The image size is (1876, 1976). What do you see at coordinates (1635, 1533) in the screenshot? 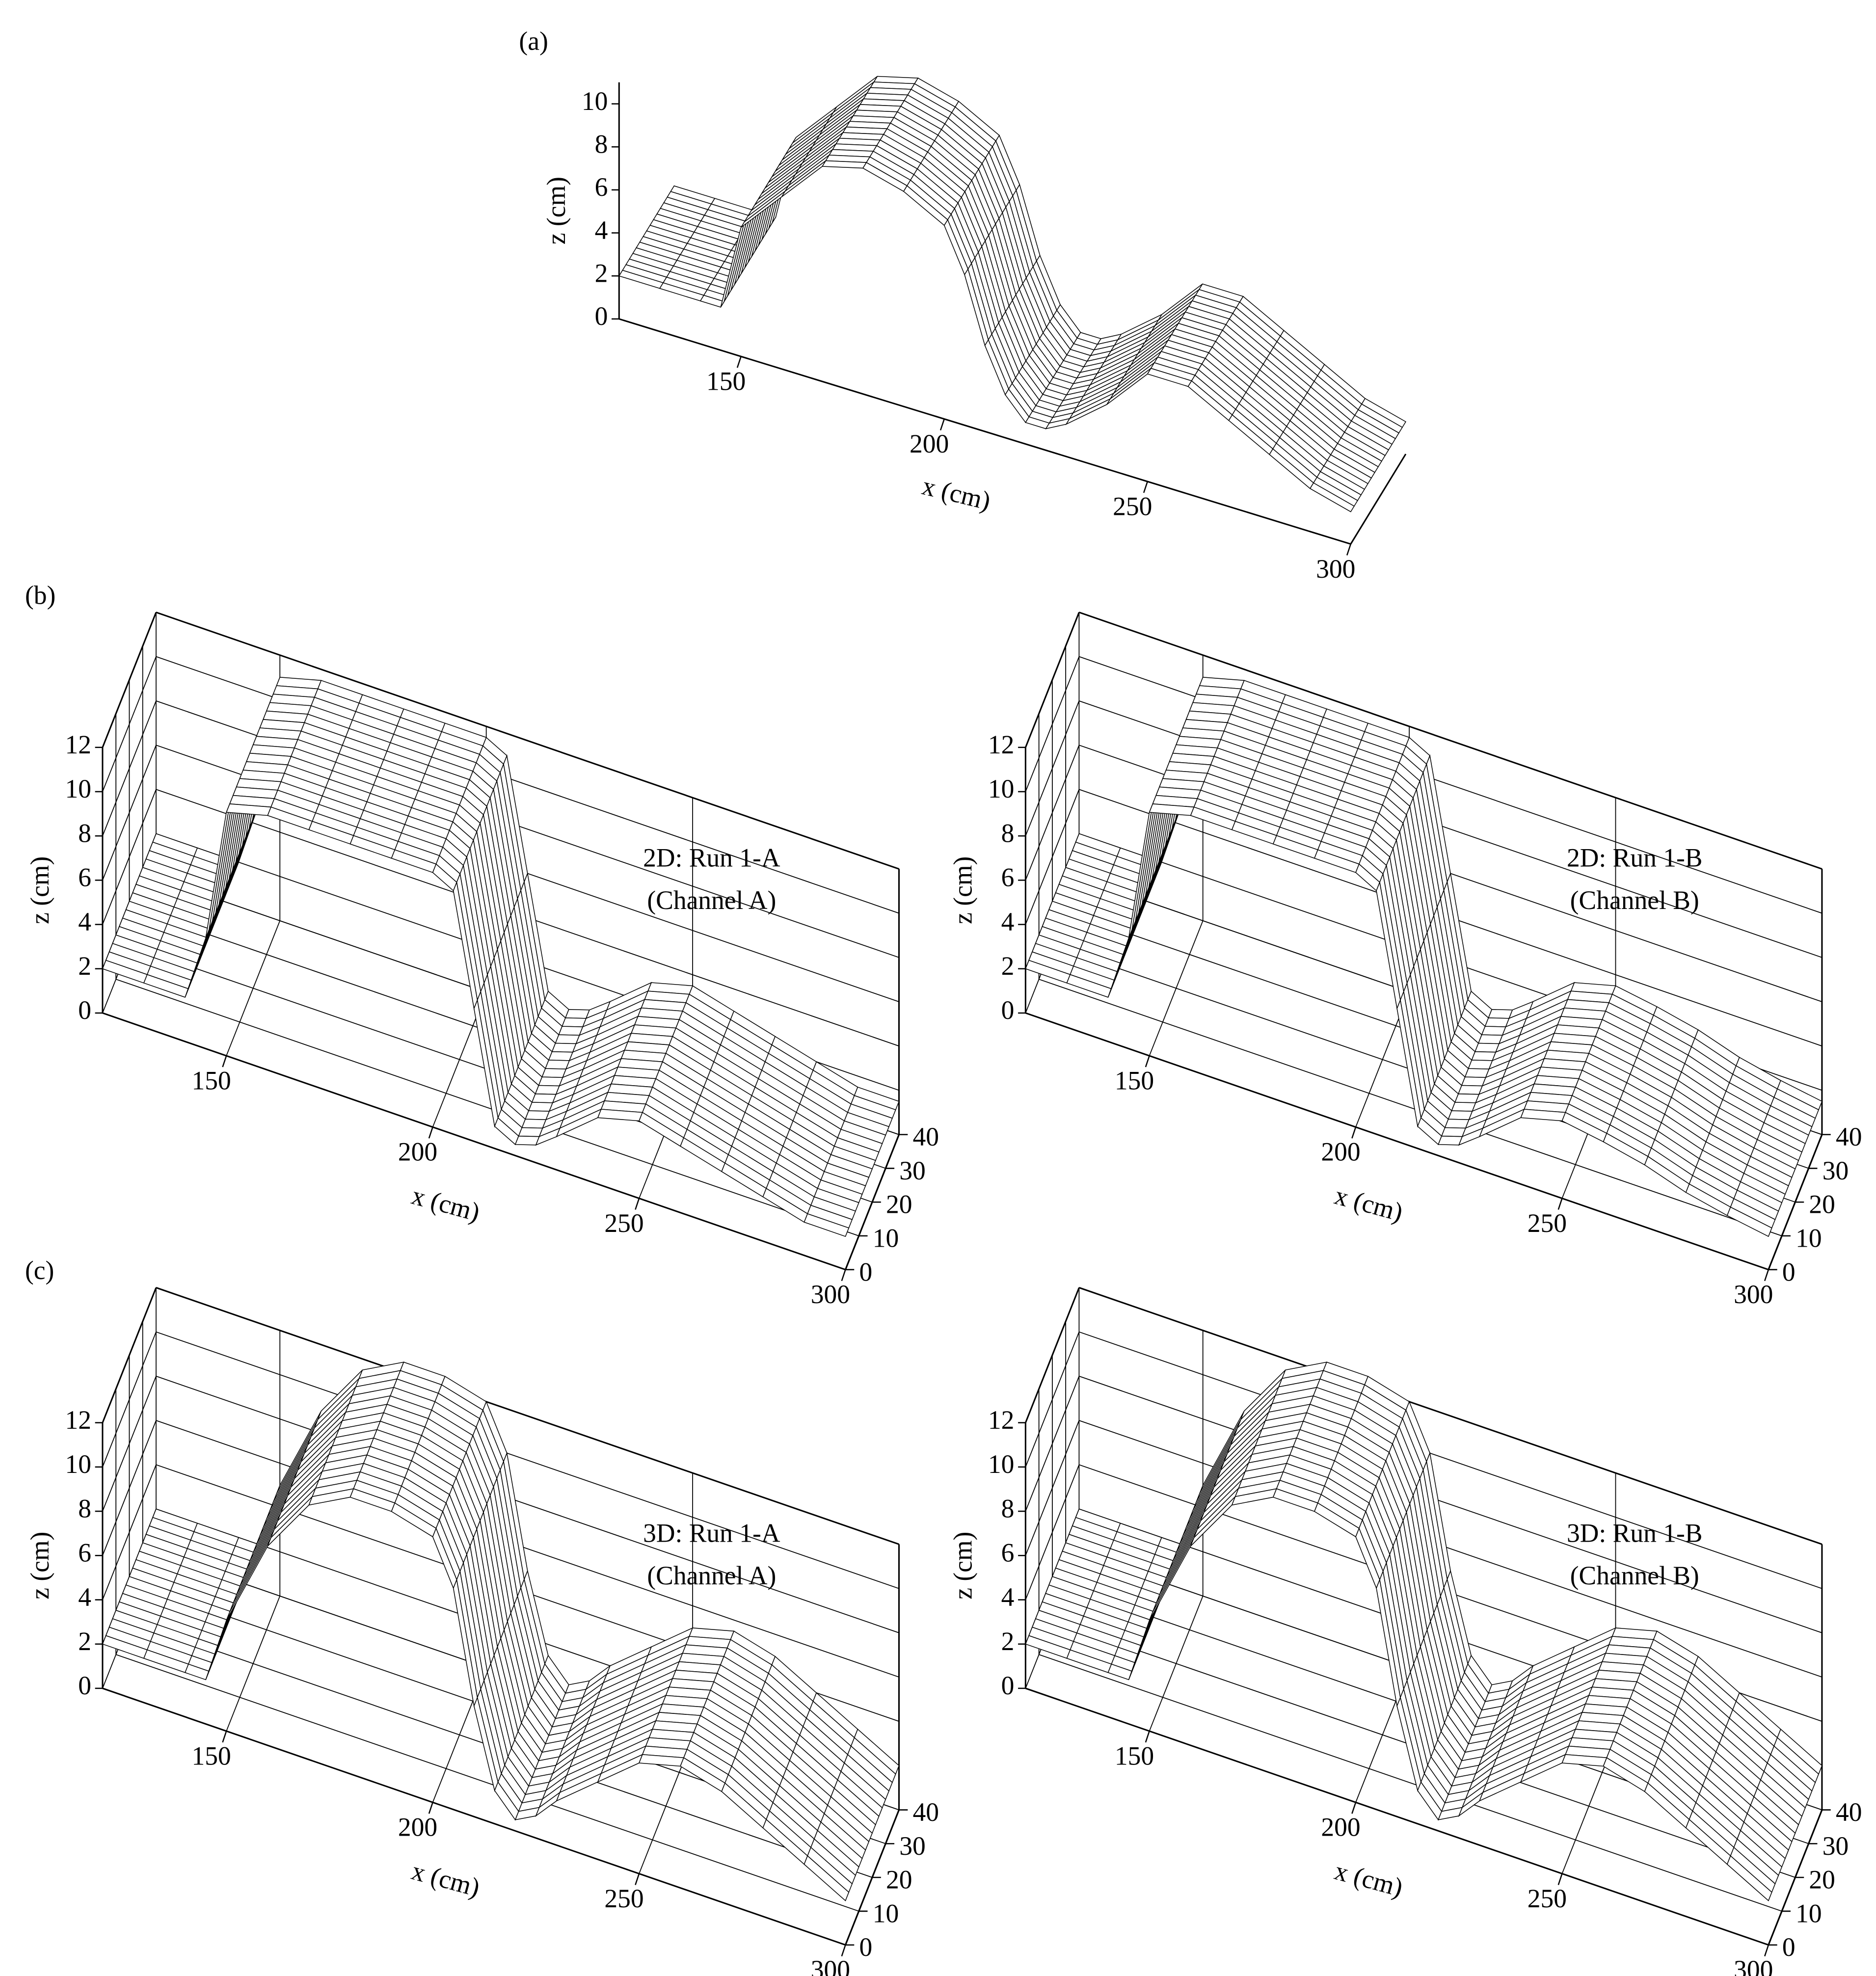
I see `annotation: 3D: Run 1-B` at bounding box center [1635, 1533].